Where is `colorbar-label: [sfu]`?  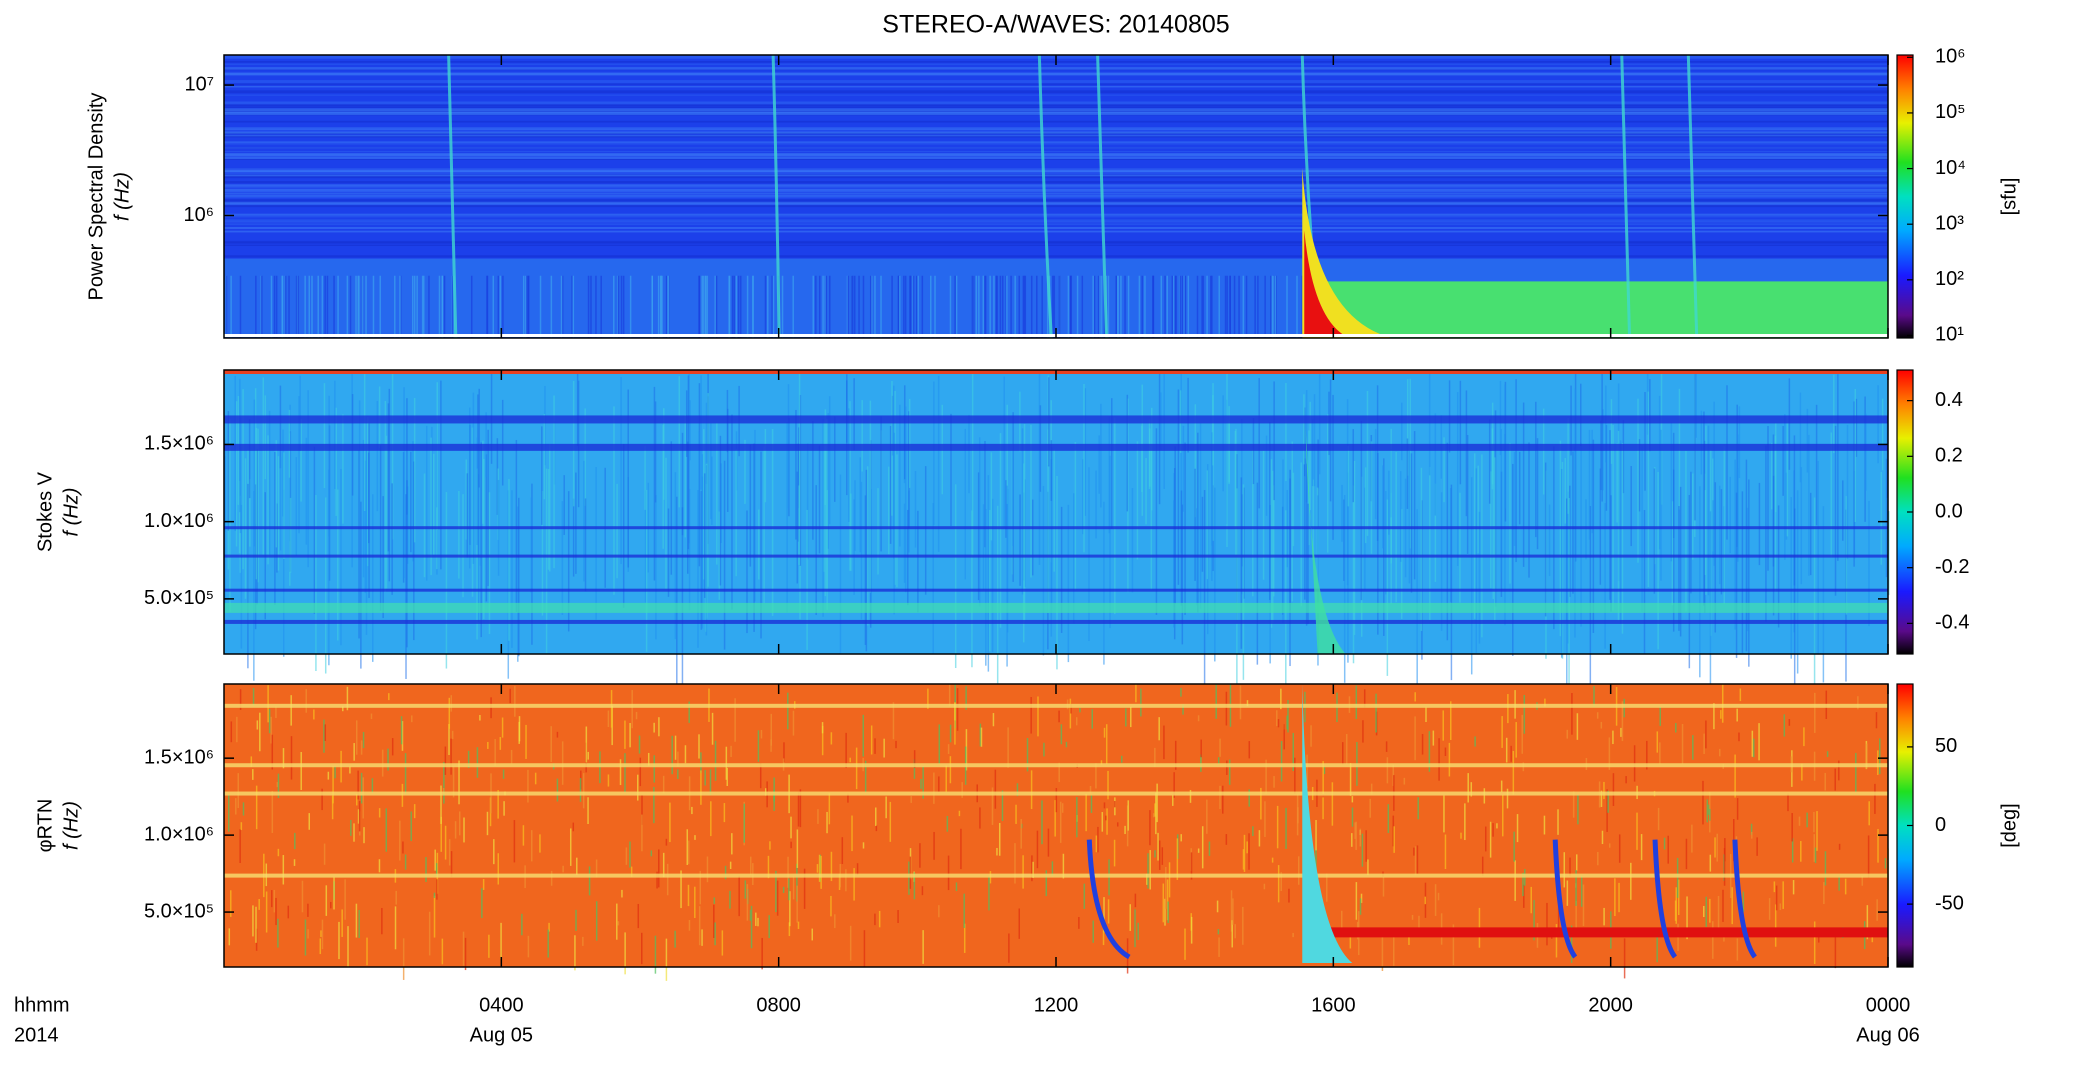 colorbar-label: [sfu] is located at coordinates (2009, 197).